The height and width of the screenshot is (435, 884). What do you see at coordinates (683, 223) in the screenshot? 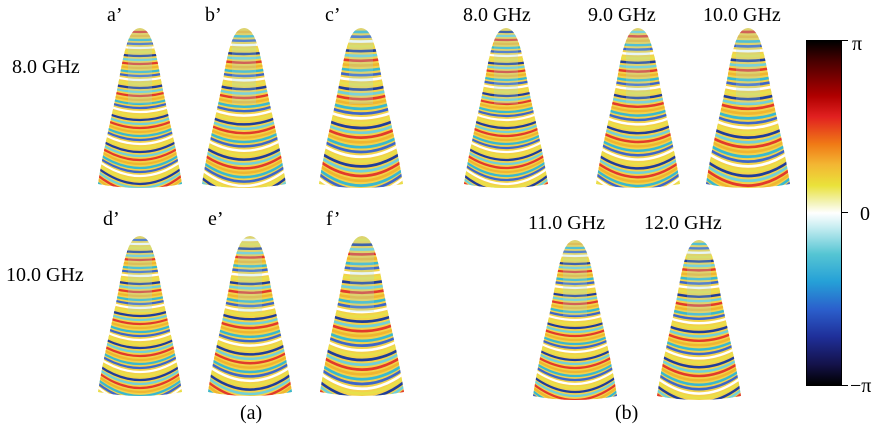
I see `freq-label-12ghz: 12.0 GHz` at bounding box center [683, 223].